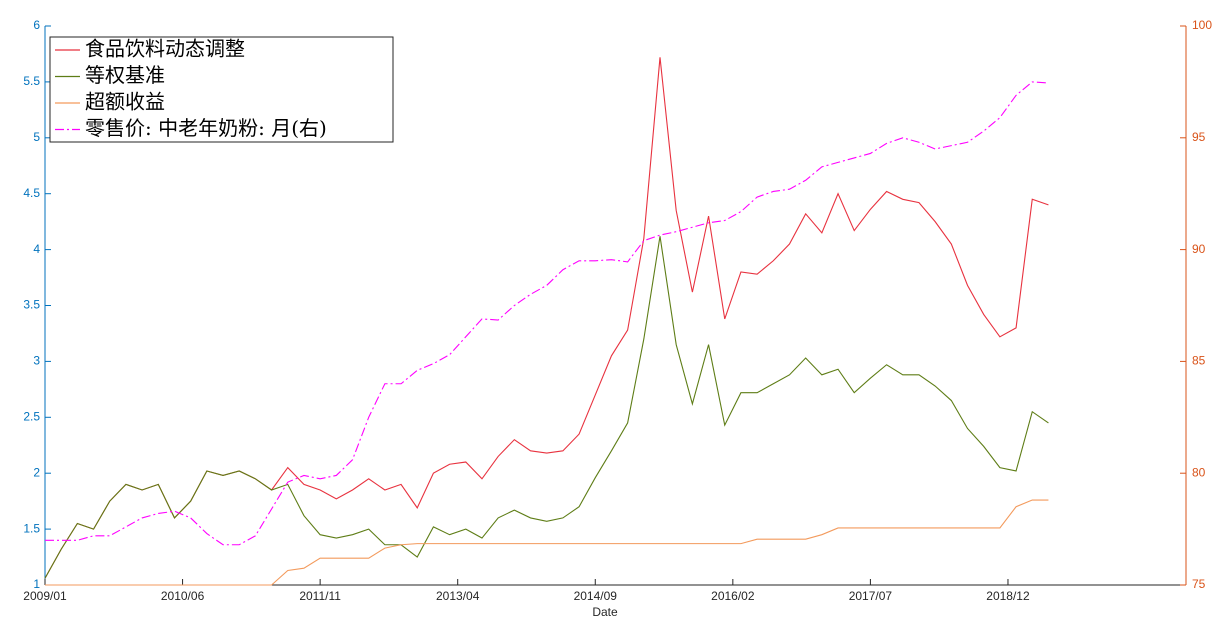 The height and width of the screenshot is (624, 1215). What do you see at coordinates (36, 249) in the screenshot?
I see `y-tick-label: 4` at bounding box center [36, 249].